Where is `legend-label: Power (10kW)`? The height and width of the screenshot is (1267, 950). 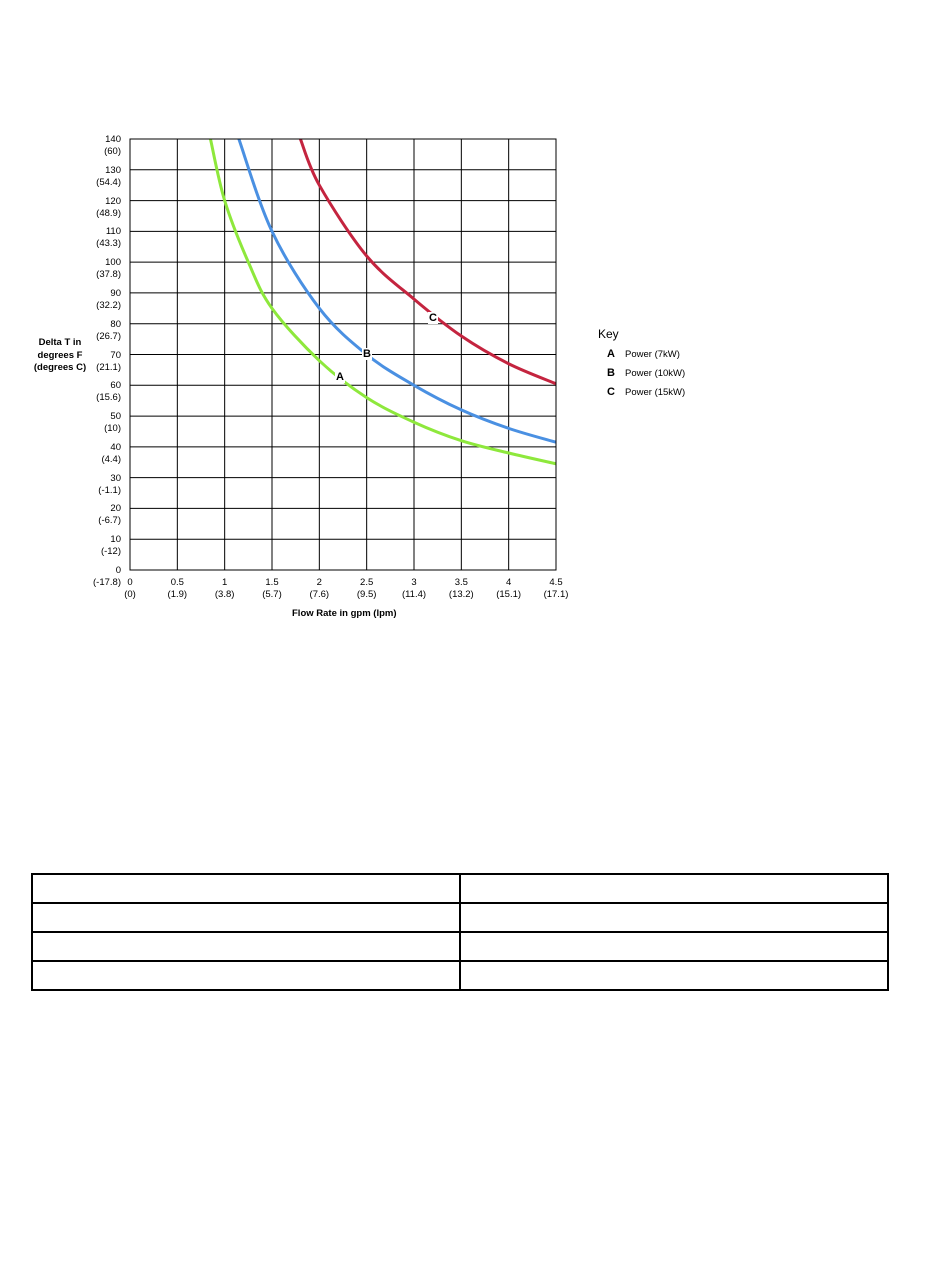 legend-label: Power (10kW) is located at coordinates (655, 373).